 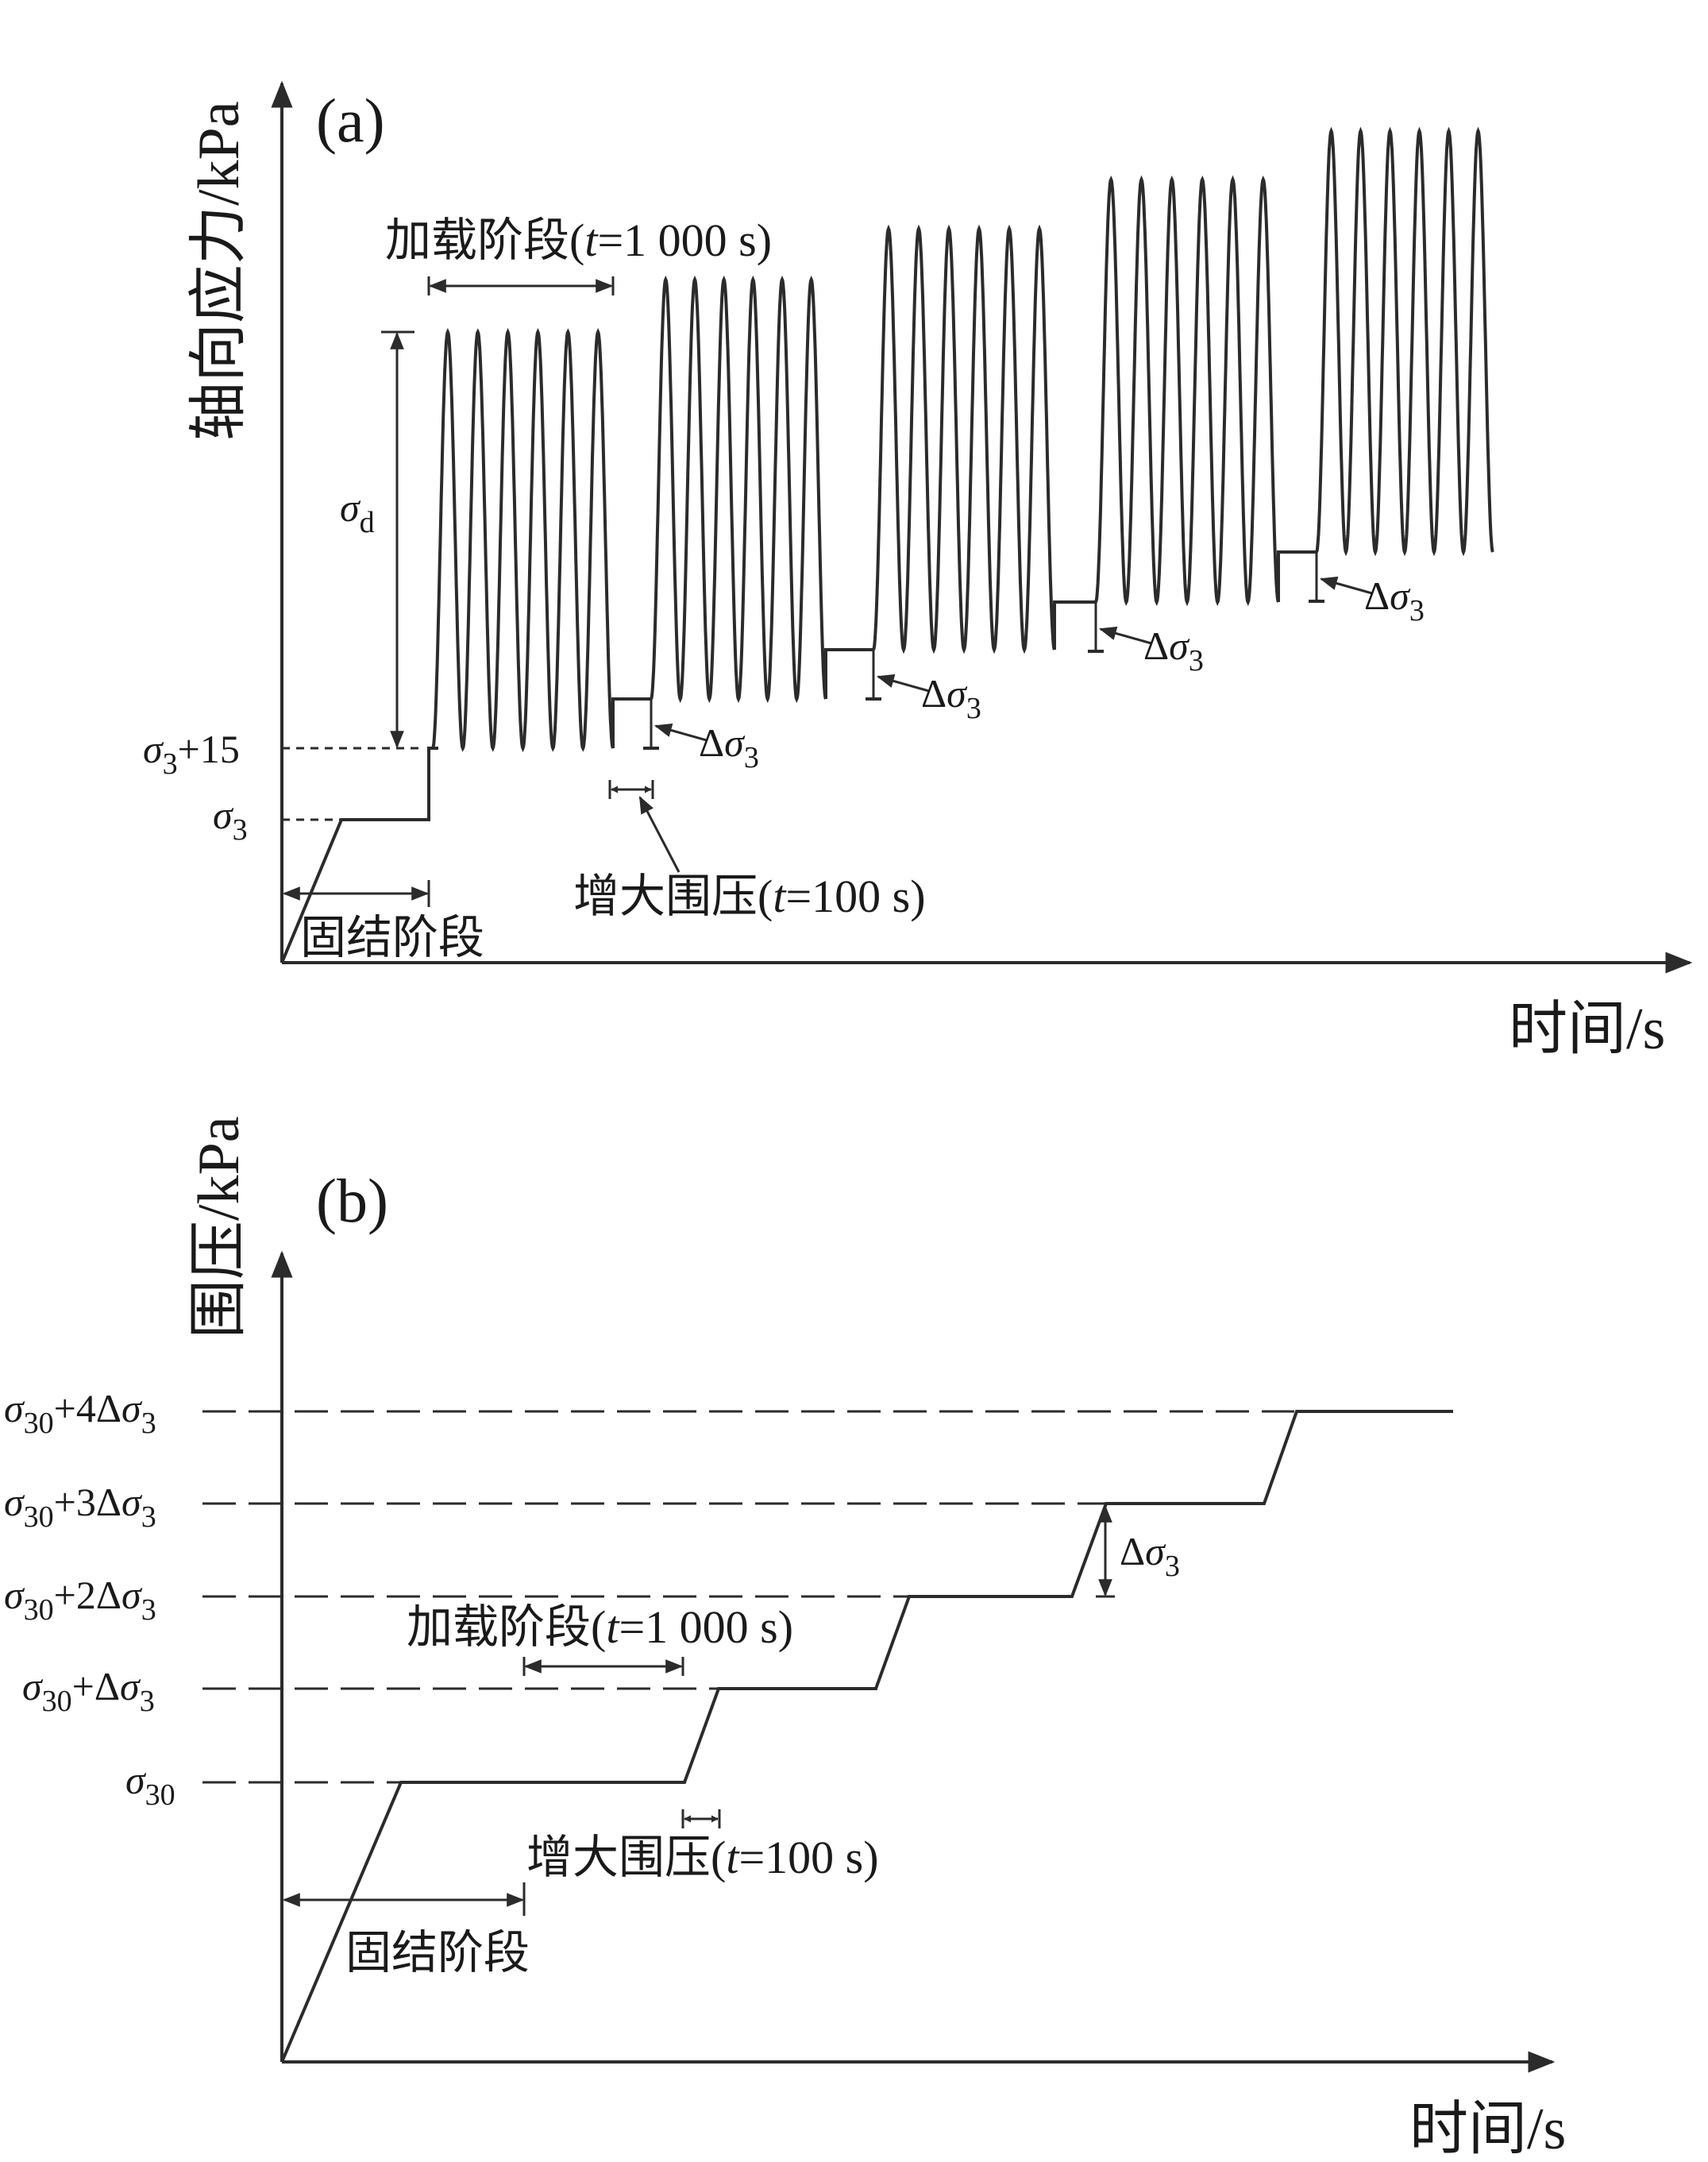 What do you see at coordinates (659, 835) in the screenshot?
I see `a-increase-pointer` at bounding box center [659, 835].